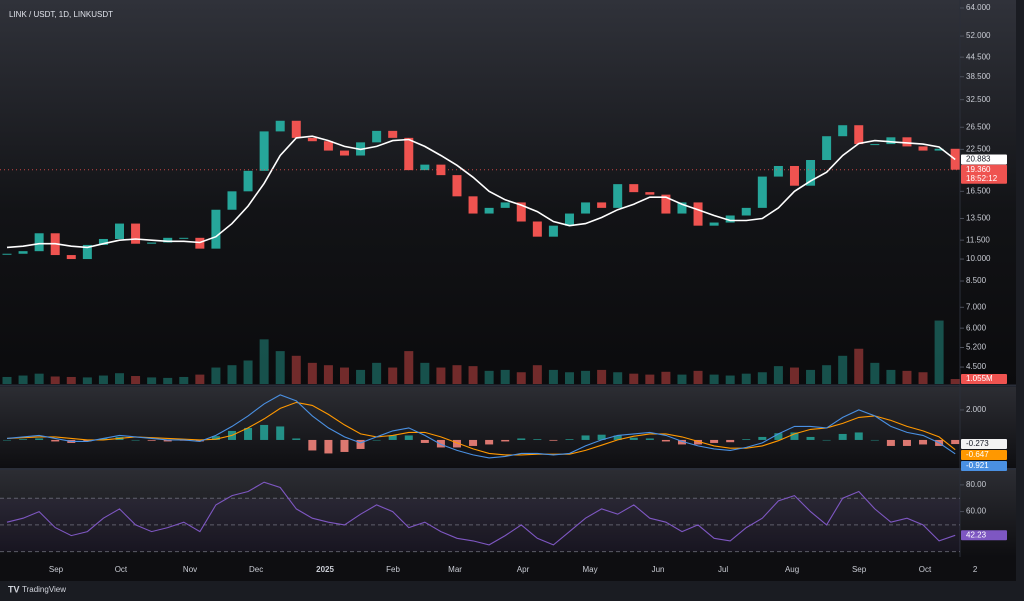 The image size is (1024, 601). I want to click on x-tick-label: Apr, so click(523, 569).